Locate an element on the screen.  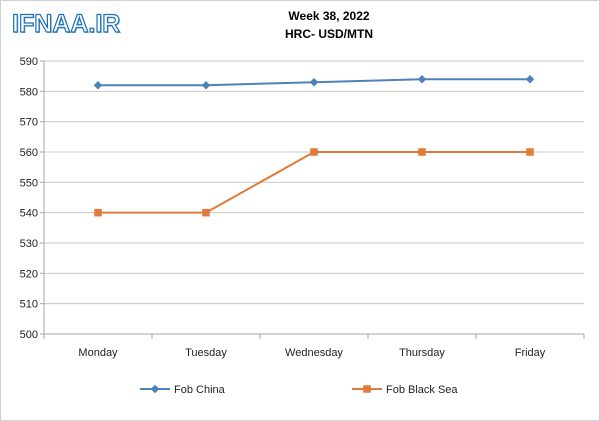
x-tick-label: Friday is located at coordinates (530, 353).